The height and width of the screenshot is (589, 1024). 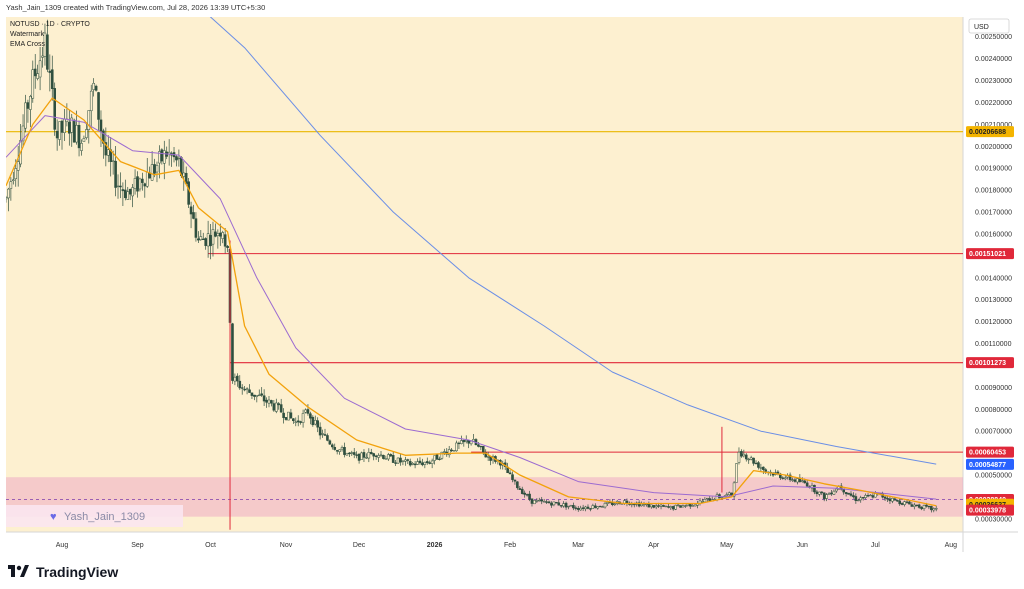 I want to click on level-badge-1-bg, so click(x=990, y=254).